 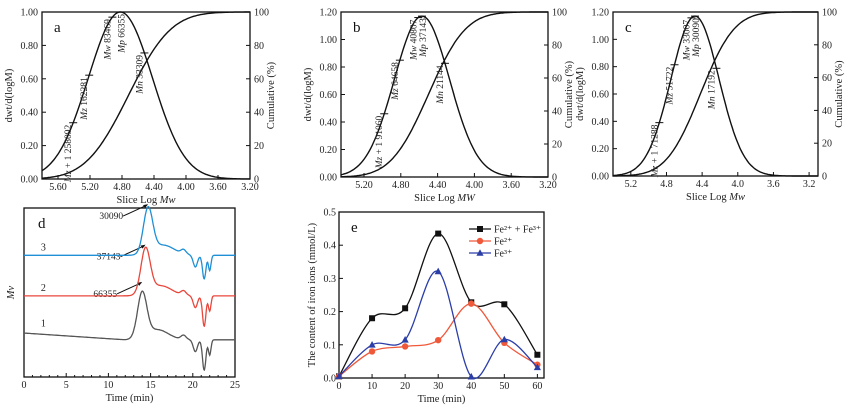 I want to click on x-tick-label: 3.6, so click(x=773, y=184).